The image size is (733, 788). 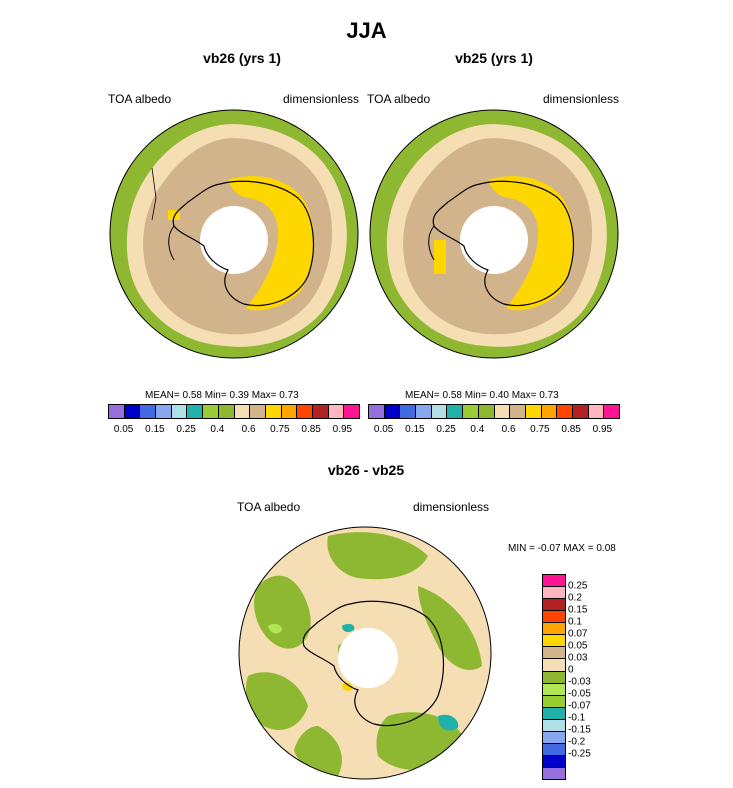 What do you see at coordinates (577, 718) in the screenshot?
I see `colorbar-tick-label: -0.1` at bounding box center [577, 718].